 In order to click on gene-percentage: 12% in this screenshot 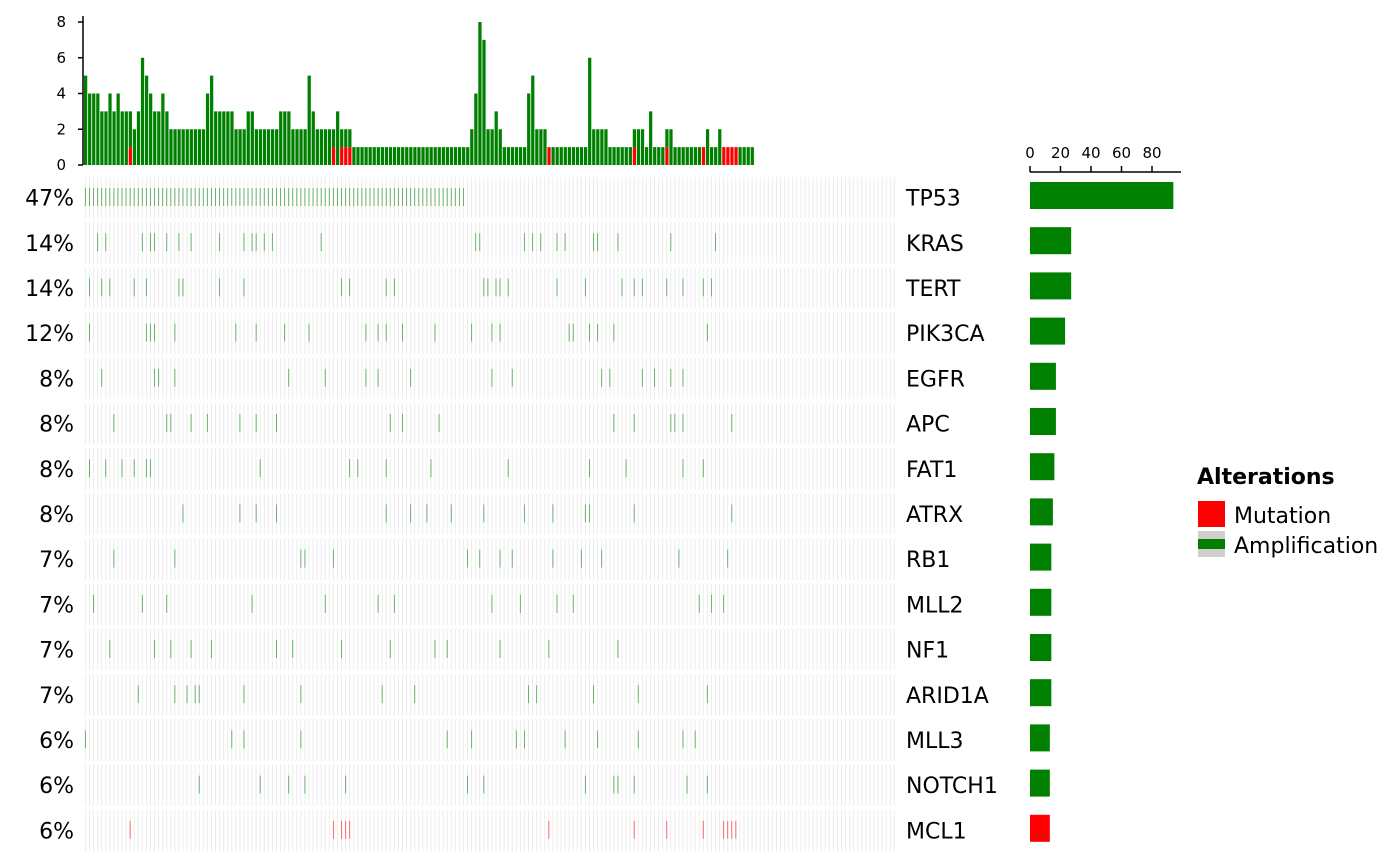, I will do `click(49, 334)`.